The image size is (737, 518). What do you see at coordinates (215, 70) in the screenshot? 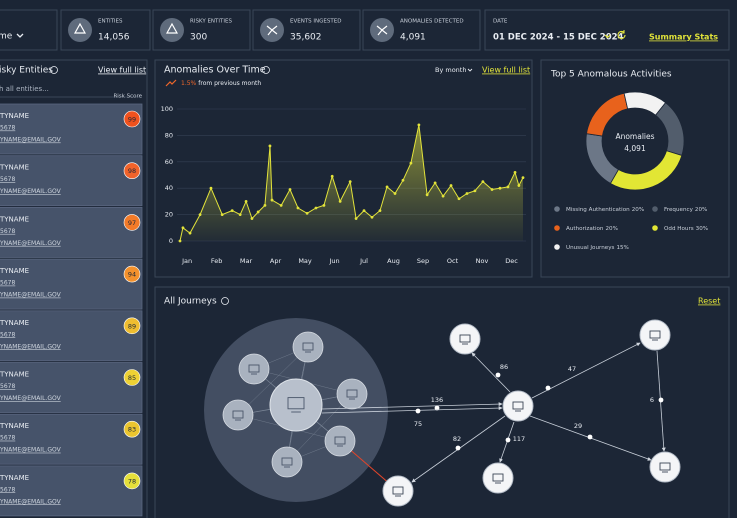
I see `chart-title: Anomalies Over Time` at bounding box center [215, 70].